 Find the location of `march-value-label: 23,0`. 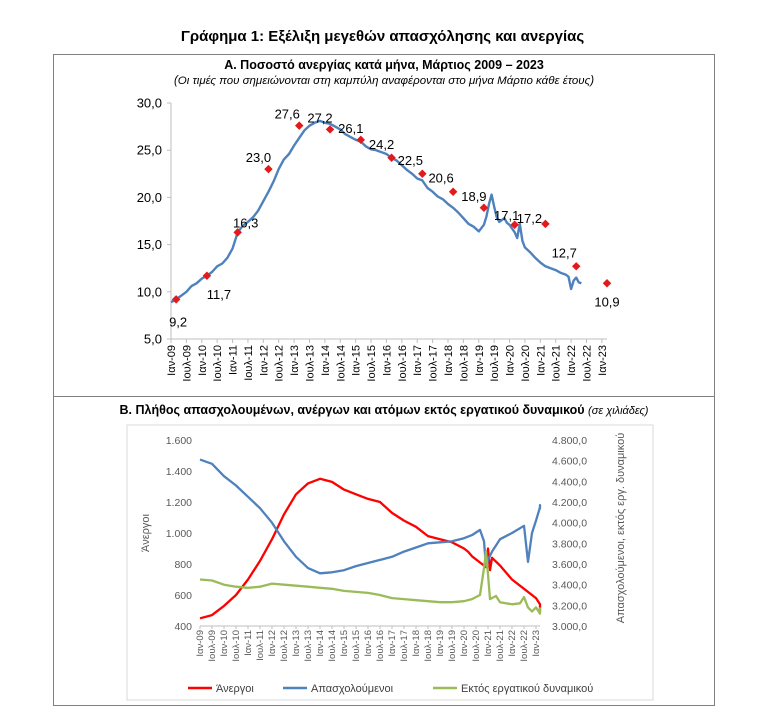

march-value-label: 23,0 is located at coordinates (258, 157).